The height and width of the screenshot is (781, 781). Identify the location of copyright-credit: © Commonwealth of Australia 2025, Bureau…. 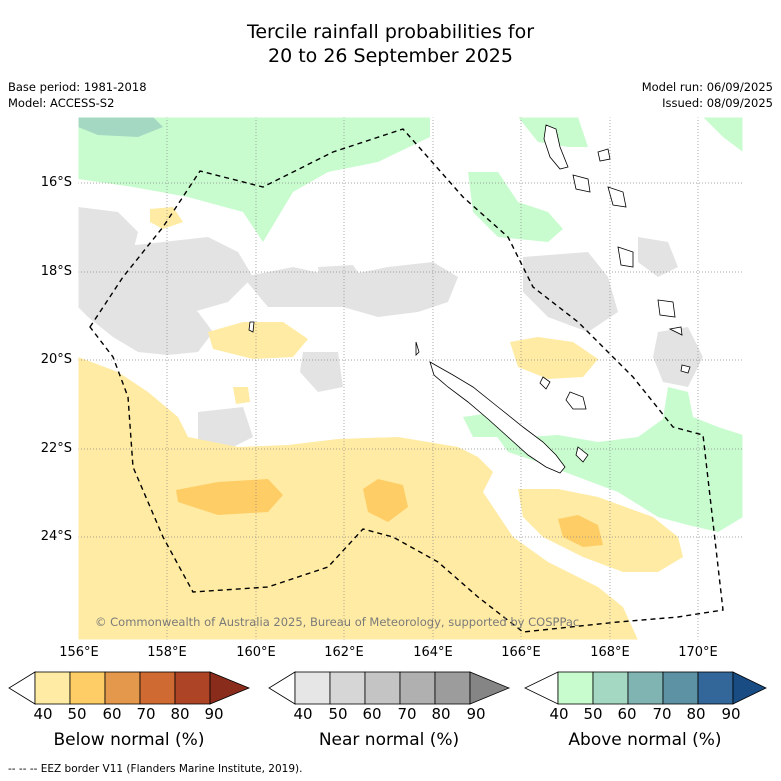
(337, 622).